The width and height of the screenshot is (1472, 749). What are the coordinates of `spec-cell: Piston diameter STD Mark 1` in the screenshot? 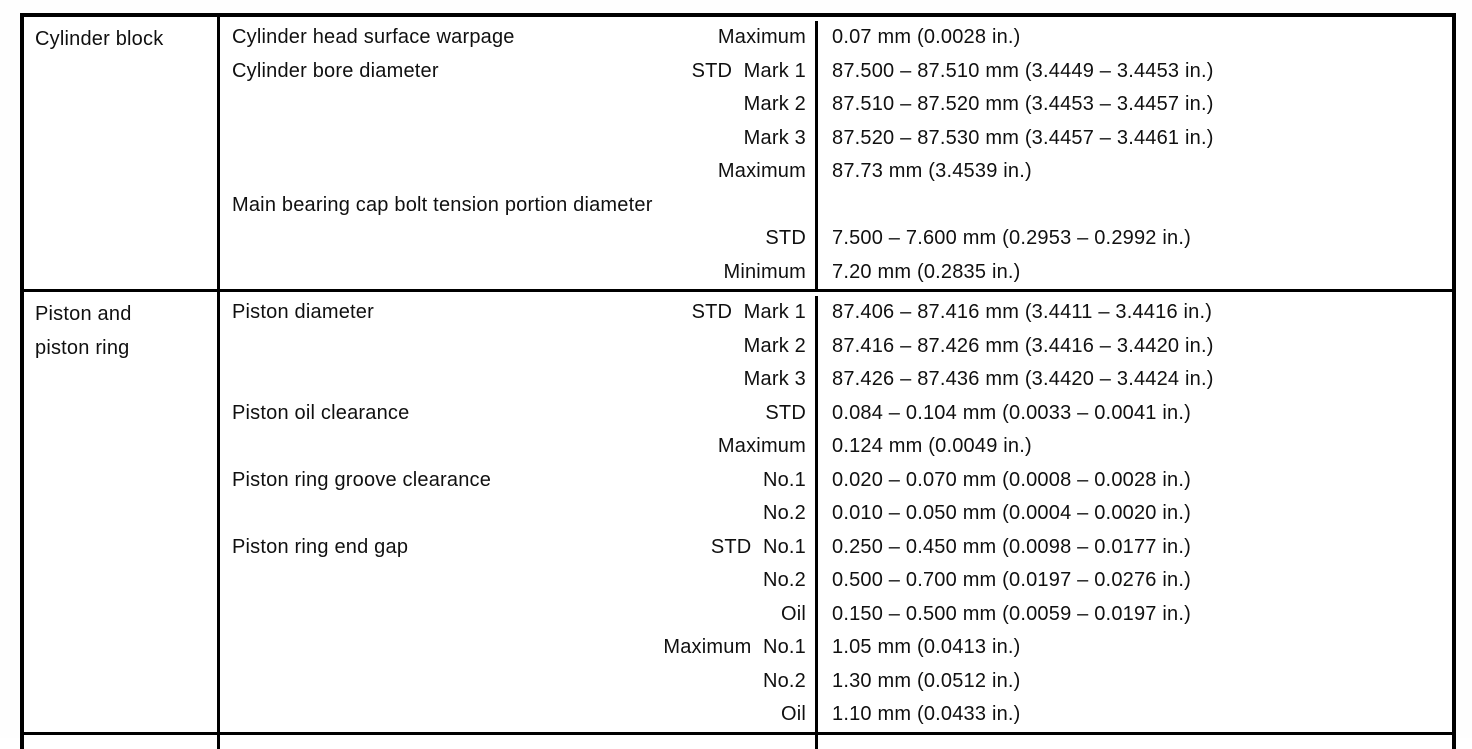 It's located at (517, 313).